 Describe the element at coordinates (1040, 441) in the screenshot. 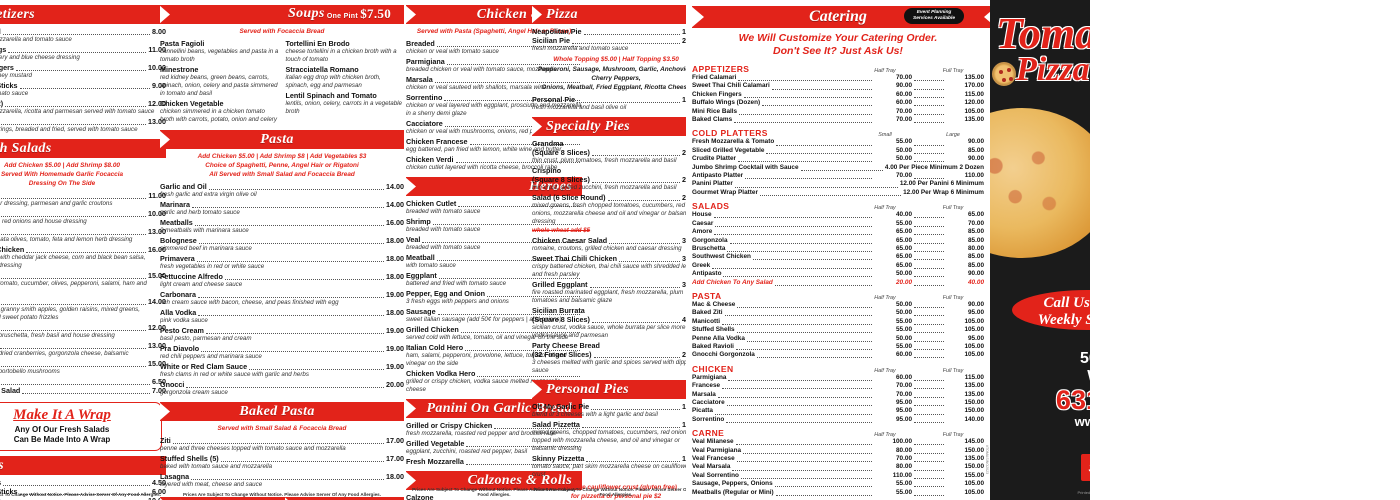

I see `doordash-link: DOORDASH` at that location.